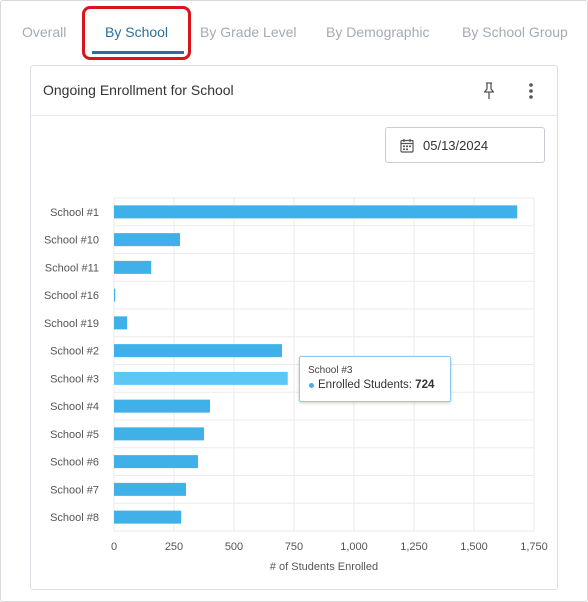  Describe the element at coordinates (72, 268) in the screenshot. I see `category-label: School #11` at that location.